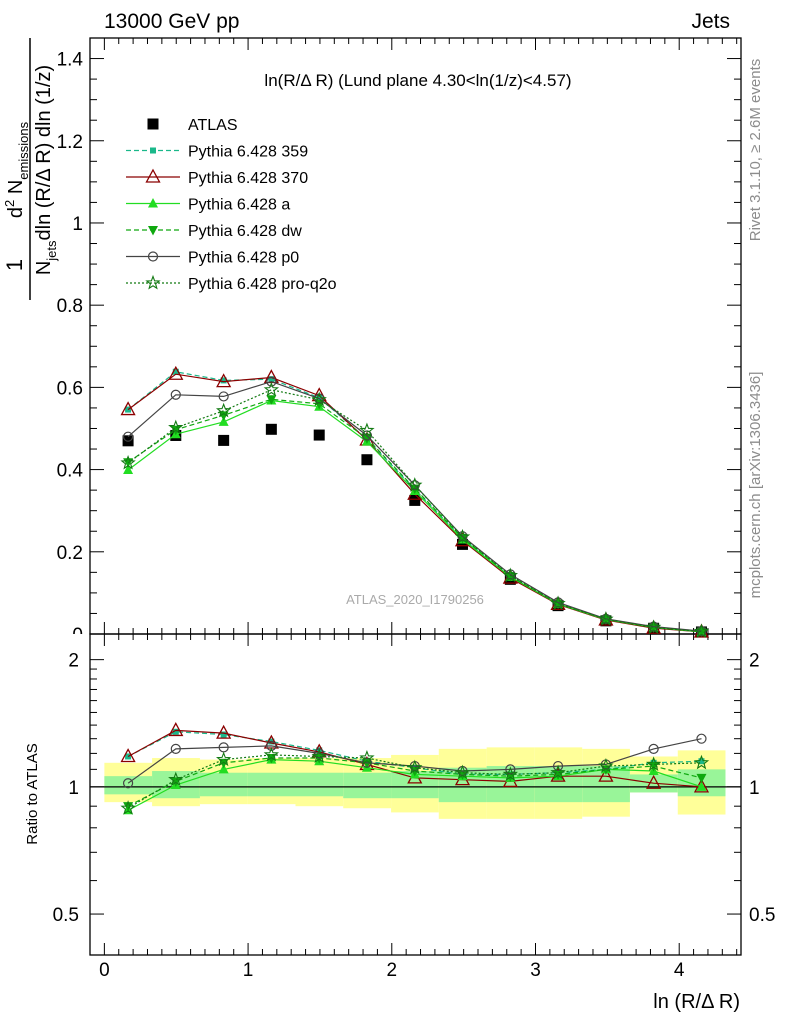  Describe the element at coordinates (44, 268) in the screenshot. I see `ylabel-den-N: N` at that location.